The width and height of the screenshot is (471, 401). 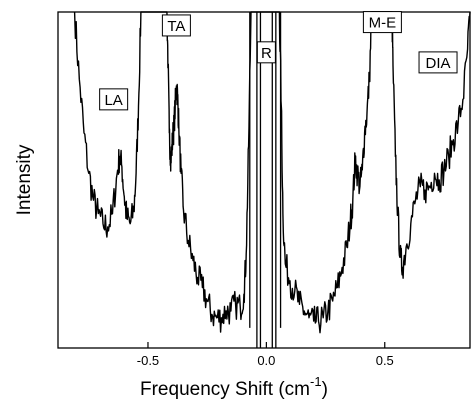 I want to click on peak-label-text: LA, so click(x=113, y=100).